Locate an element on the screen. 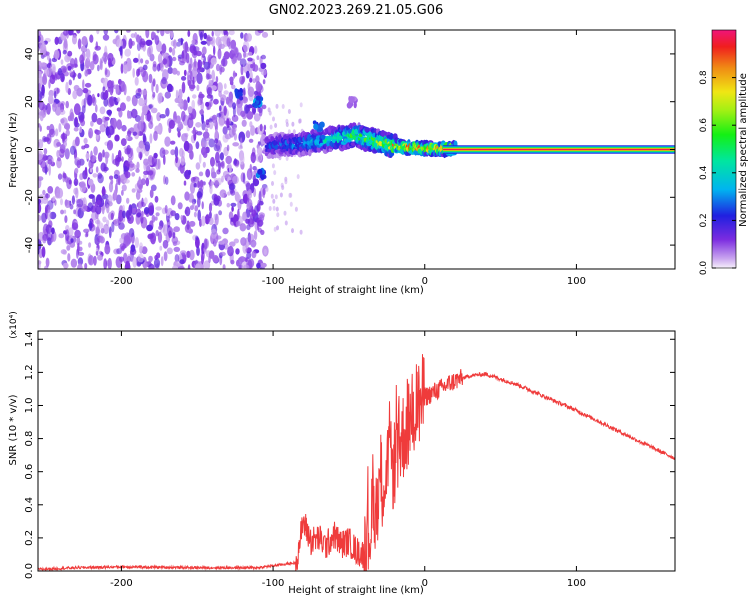  colorbar-label: Normalized spectral amplitude is located at coordinates (743, 150).